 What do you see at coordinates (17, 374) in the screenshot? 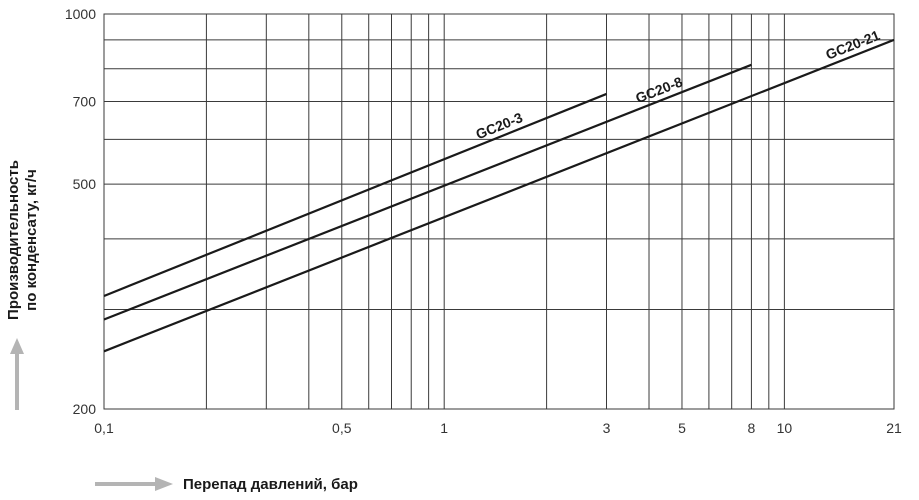
I see `y-axis-arrow-icon` at bounding box center [17, 374].